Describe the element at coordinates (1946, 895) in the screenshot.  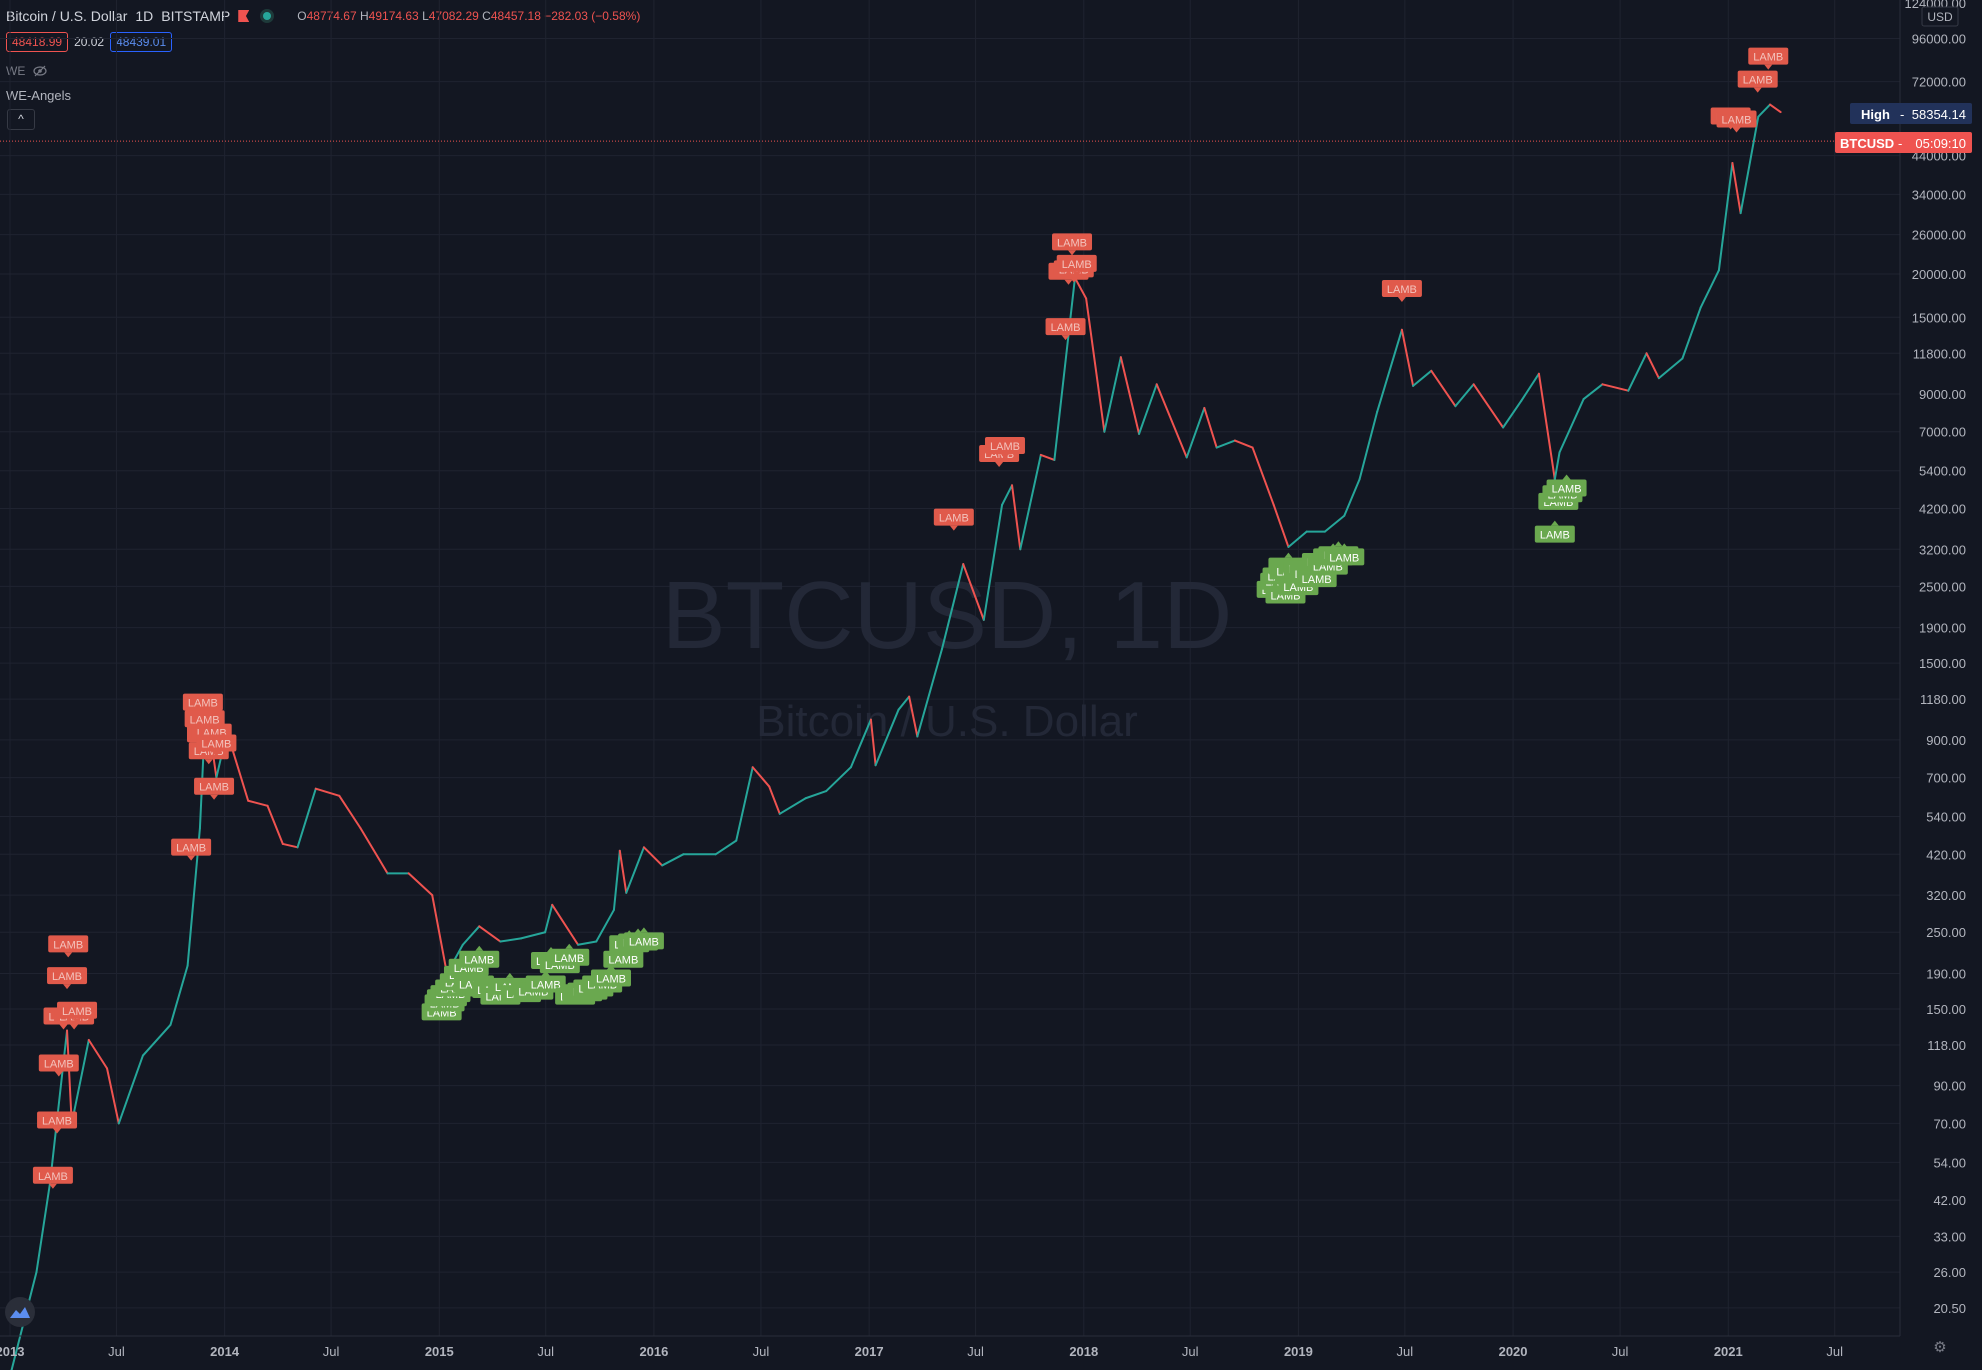
I see `price-tick-label: 320.00` at that location.